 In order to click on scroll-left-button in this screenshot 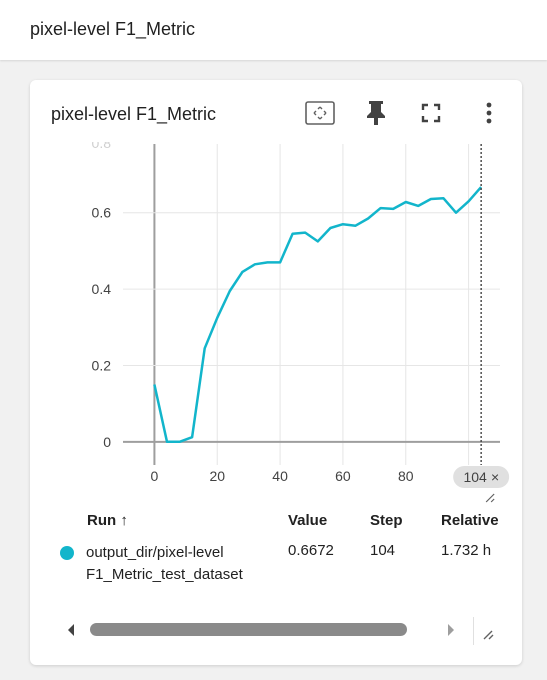, I will do `click(72, 630)`.